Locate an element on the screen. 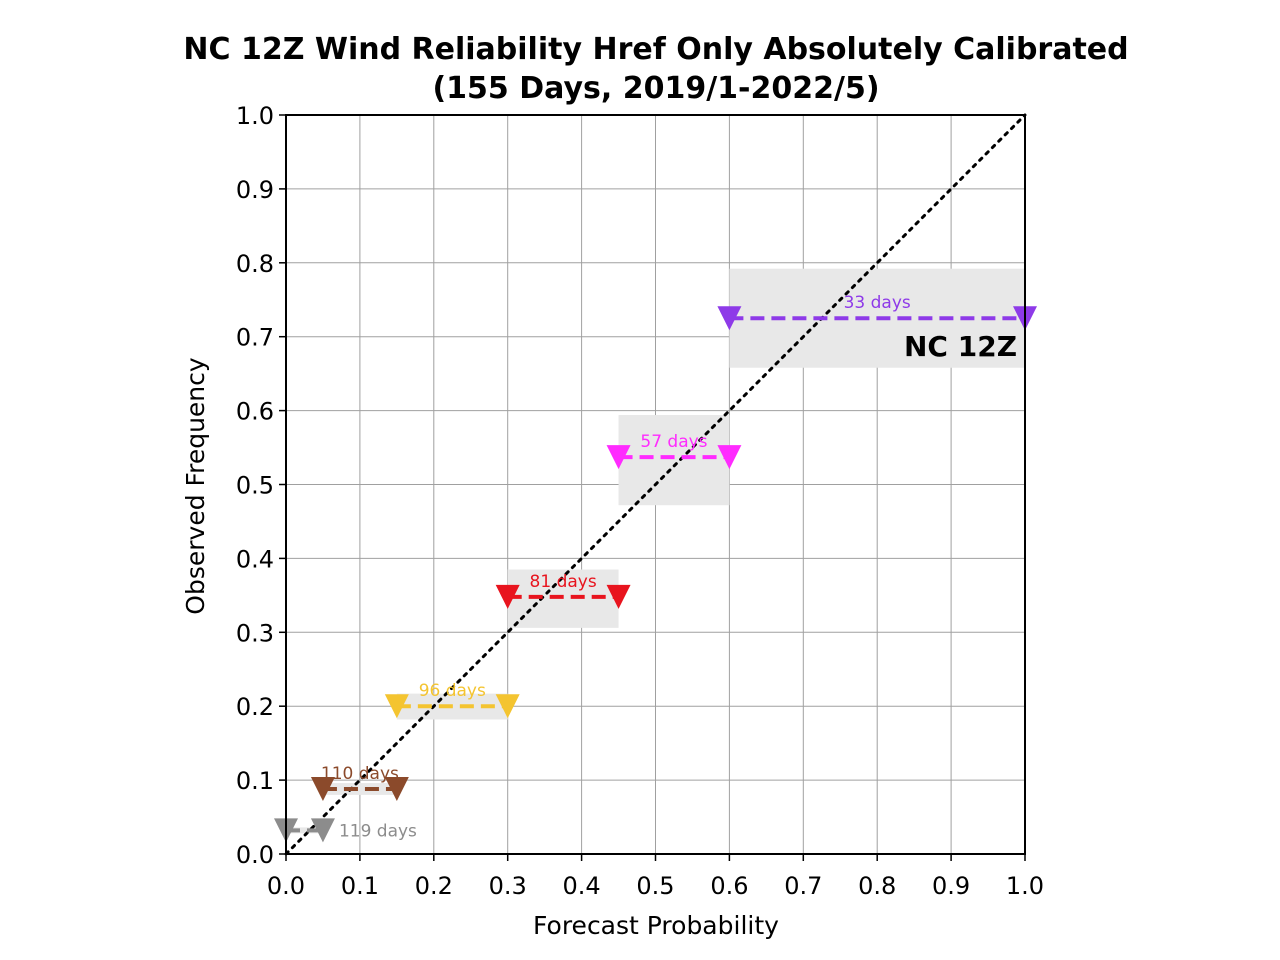 The image size is (1280, 960). y-tick-label: 1.0 is located at coordinates (255, 116).